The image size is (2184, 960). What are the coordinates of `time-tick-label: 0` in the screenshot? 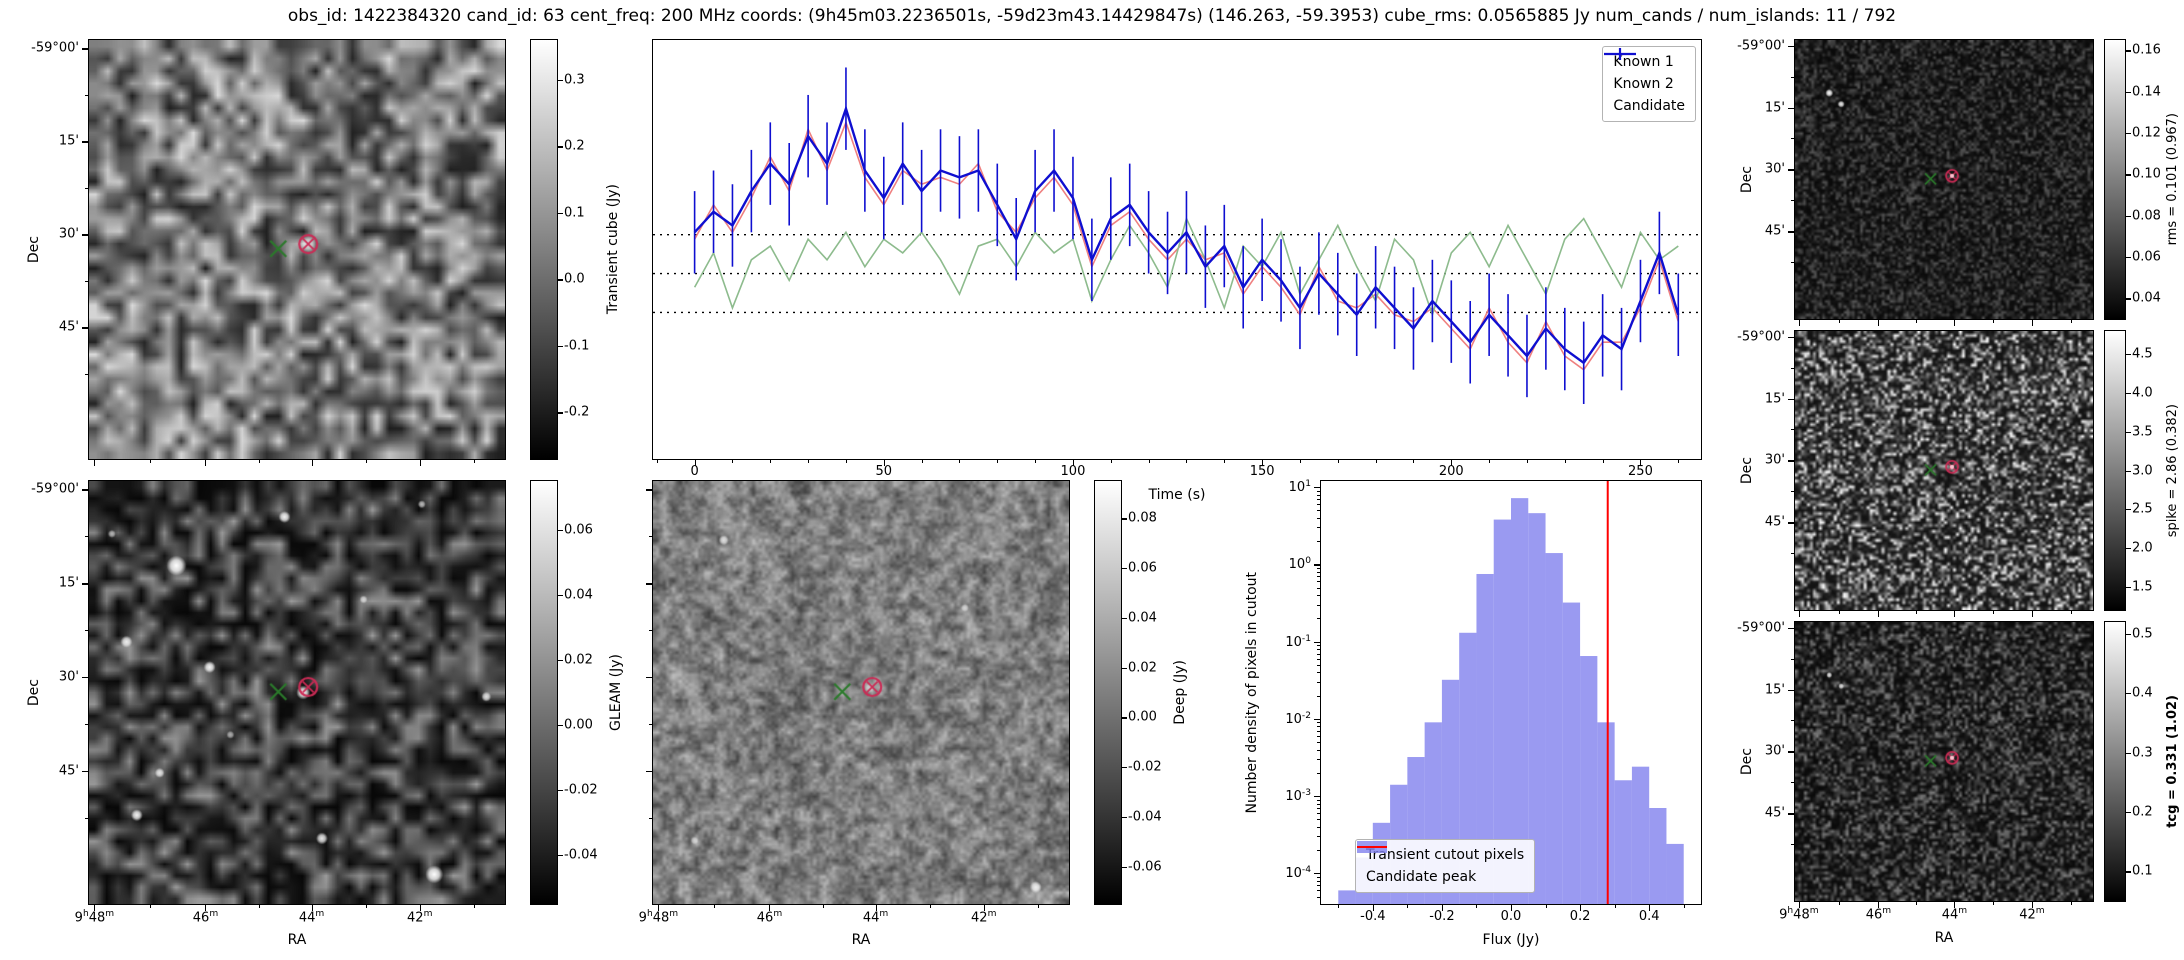 It's located at (694, 471).